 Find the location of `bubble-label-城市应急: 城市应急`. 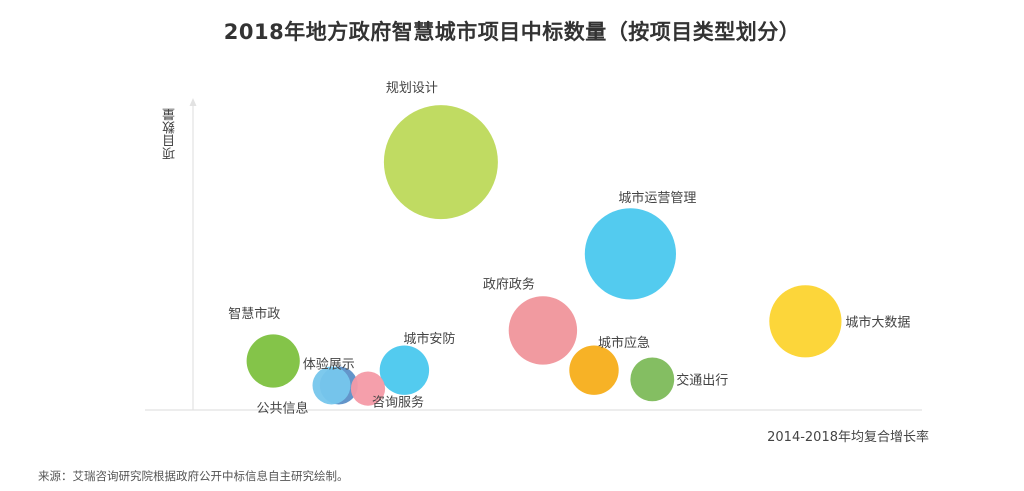

bubble-label-城市应急: 城市应急 is located at coordinates (624, 343).